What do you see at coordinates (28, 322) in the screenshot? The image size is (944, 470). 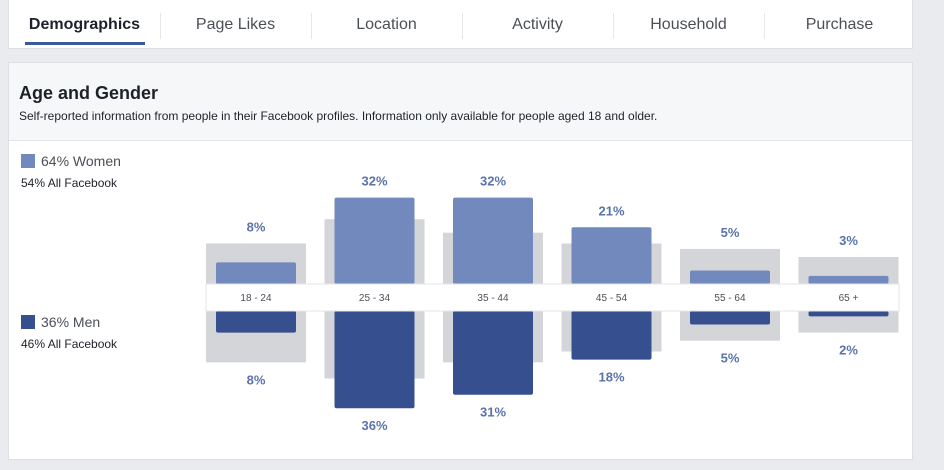 I see `men-swatch` at bounding box center [28, 322].